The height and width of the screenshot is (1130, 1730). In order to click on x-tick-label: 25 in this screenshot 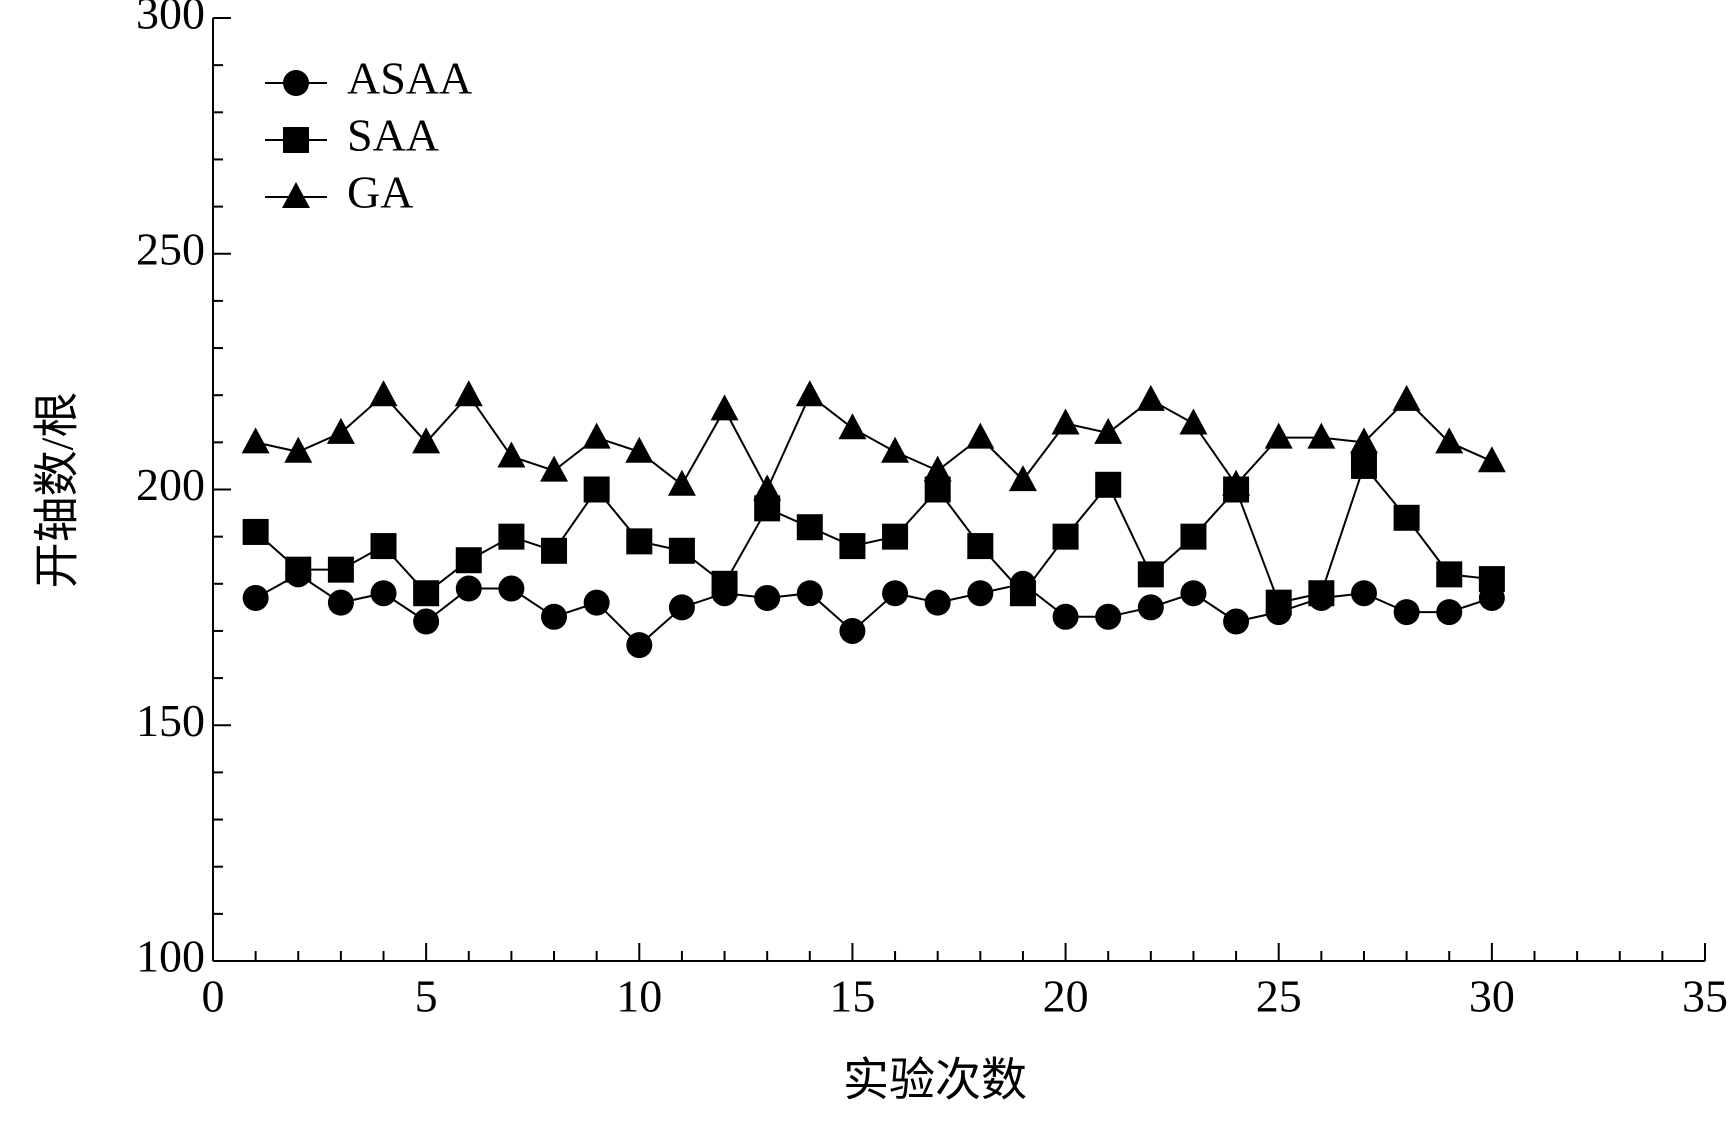, I will do `click(1279, 996)`.